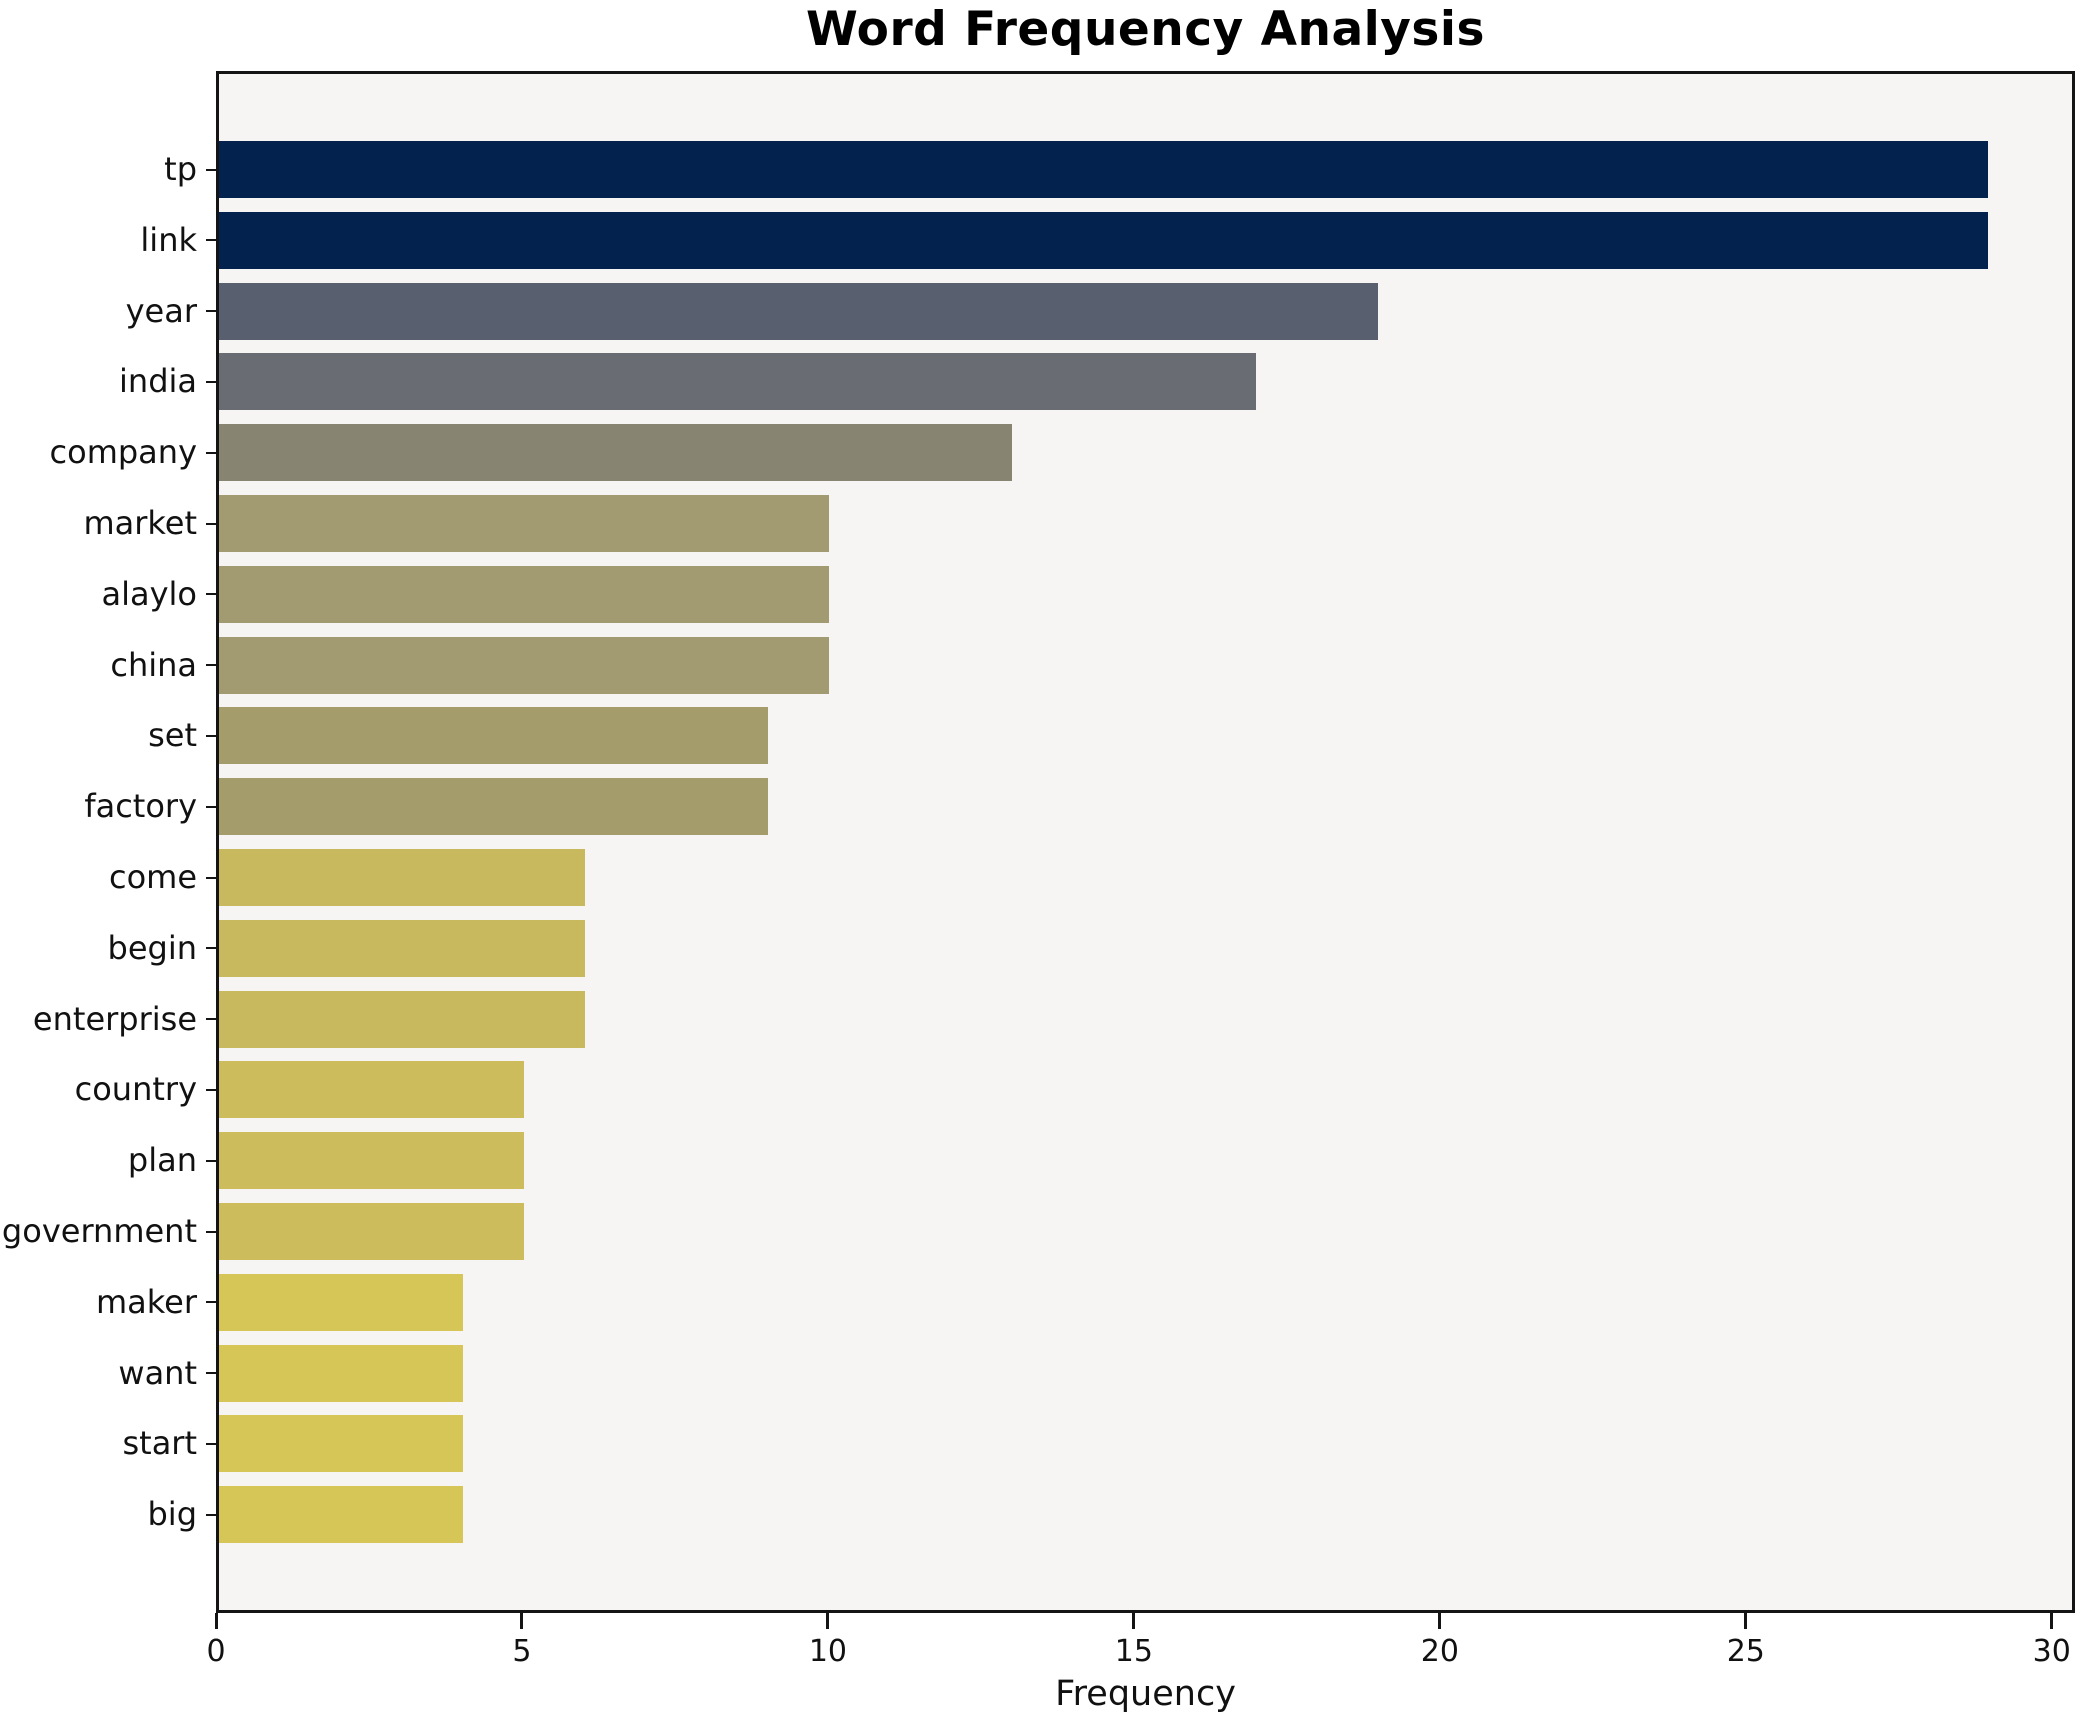 Image resolution: width=2095 pixels, height=1722 pixels. What do you see at coordinates (615, 453) in the screenshot?
I see `bar-company` at bounding box center [615, 453].